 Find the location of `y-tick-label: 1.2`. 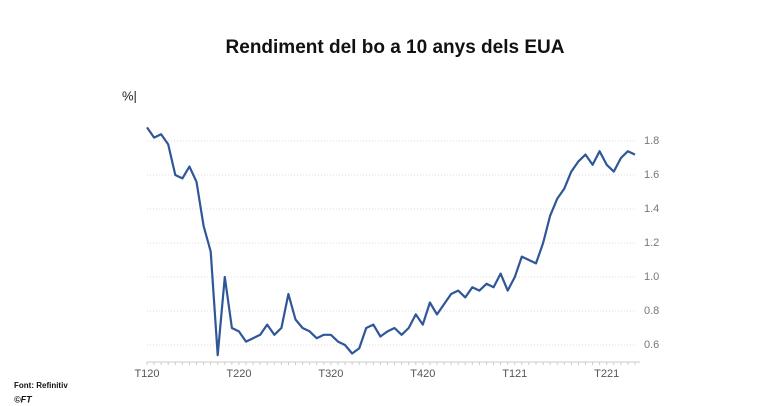

y-tick-label: 1.2 is located at coordinates (651, 243).